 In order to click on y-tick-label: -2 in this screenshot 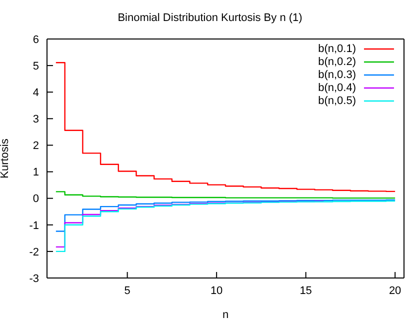, I will do `click(34, 252)`.